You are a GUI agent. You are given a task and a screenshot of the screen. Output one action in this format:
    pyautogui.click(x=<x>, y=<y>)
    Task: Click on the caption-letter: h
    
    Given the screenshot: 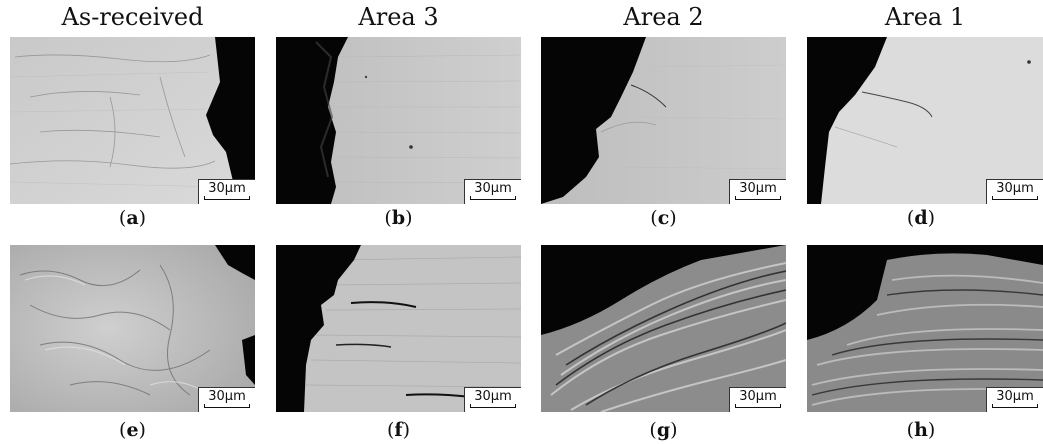 What is the action you would take?
    pyautogui.click(x=921, y=430)
    